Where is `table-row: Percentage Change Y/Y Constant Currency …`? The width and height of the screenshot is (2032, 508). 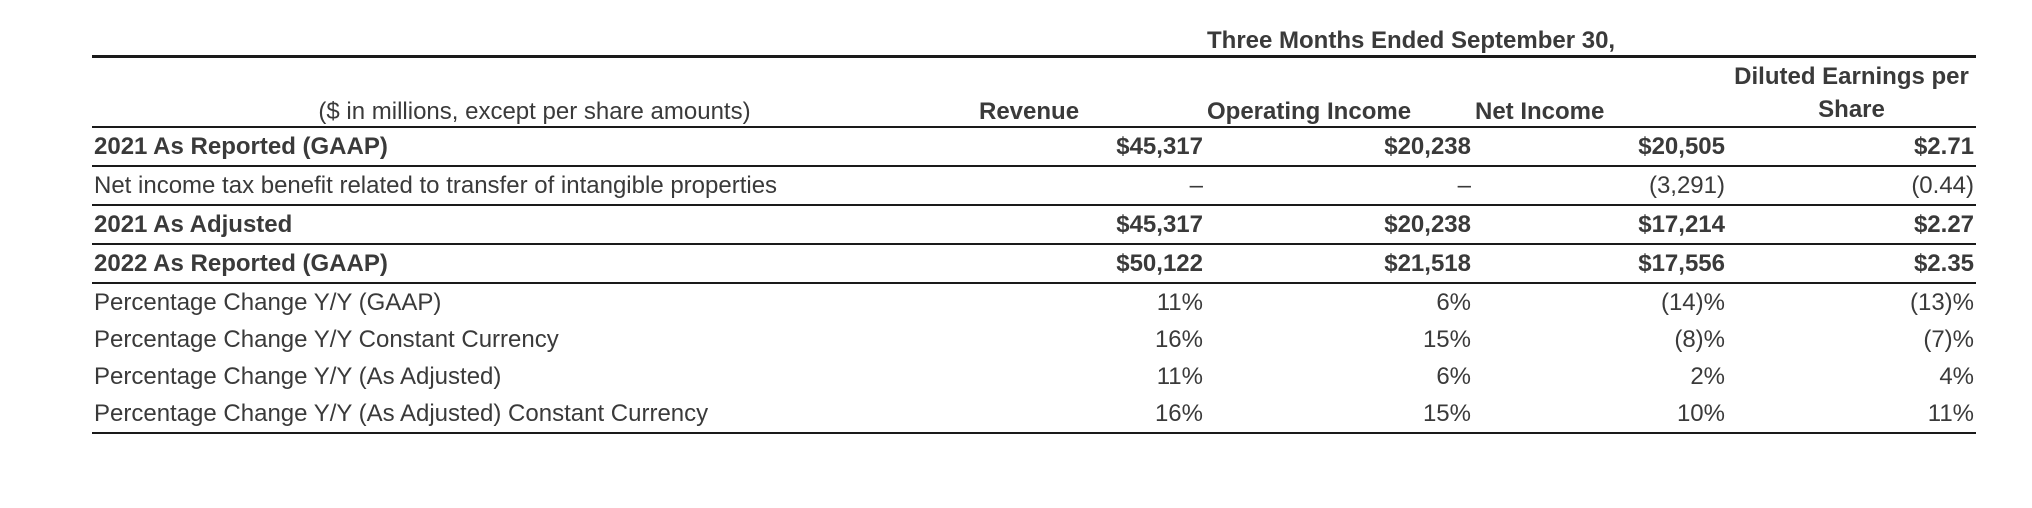 table-row: Percentage Change Y/Y Constant Currency … is located at coordinates (1034, 339).